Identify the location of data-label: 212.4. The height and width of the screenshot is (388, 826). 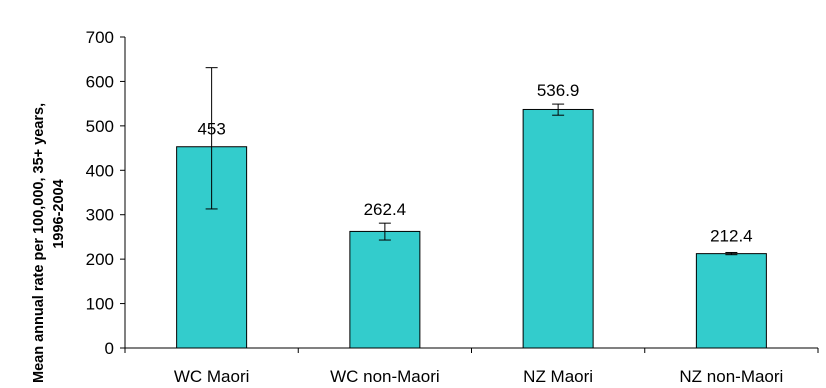
(731, 236).